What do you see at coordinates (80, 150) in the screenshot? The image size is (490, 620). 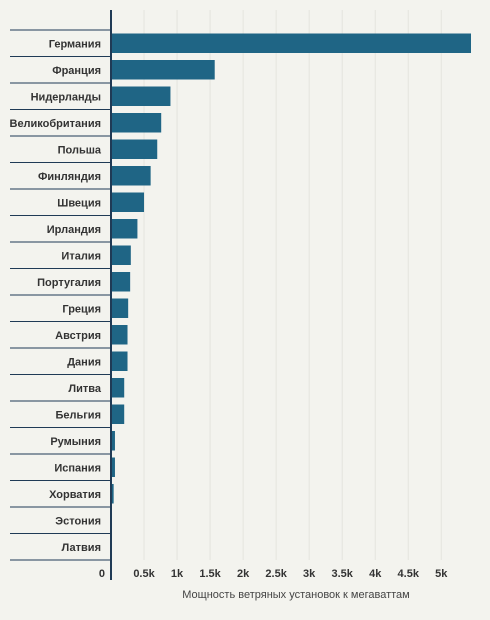 I see `category-label: Польша` at bounding box center [80, 150].